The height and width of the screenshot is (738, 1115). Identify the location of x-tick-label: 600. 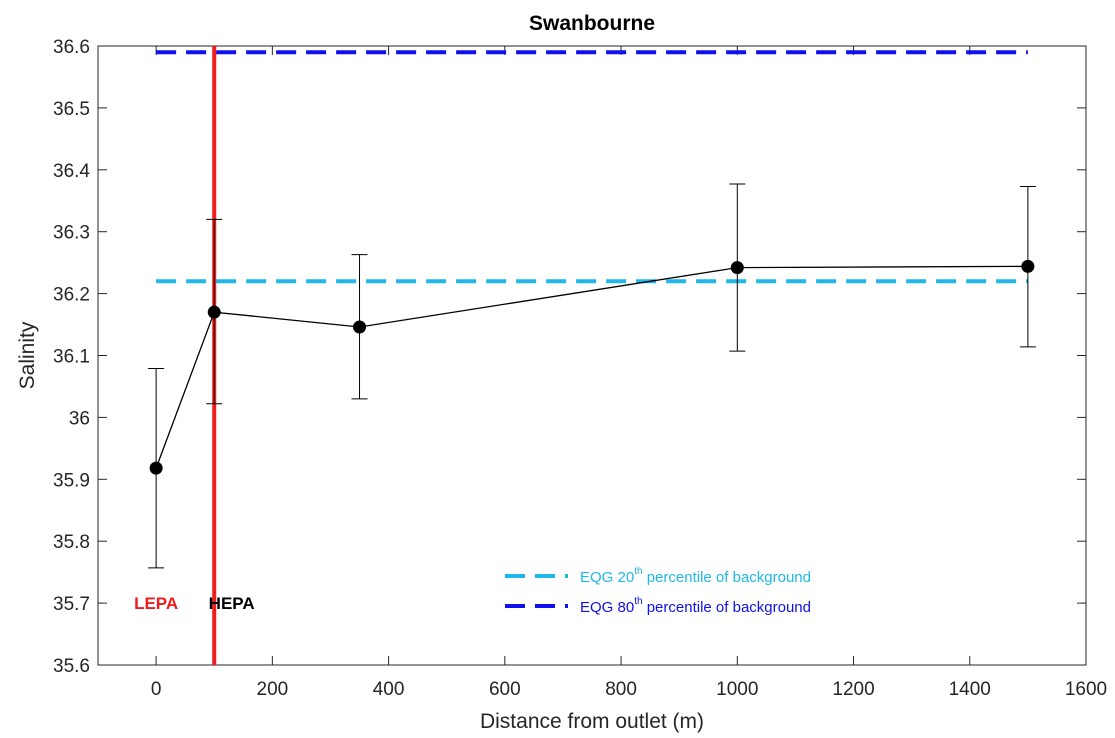
(505, 689).